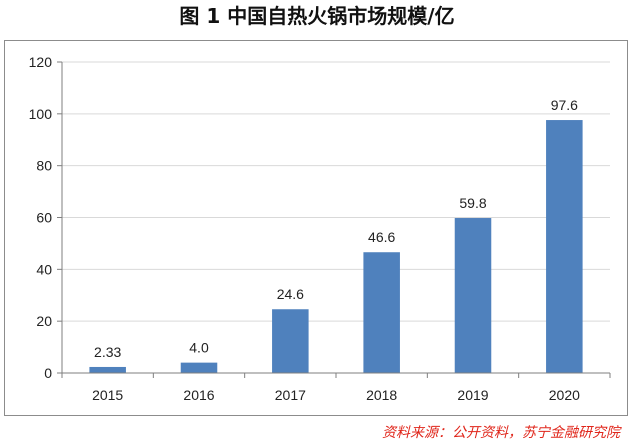  Describe the element at coordinates (44, 218) in the screenshot. I see `y-tick-label: 60` at that location.